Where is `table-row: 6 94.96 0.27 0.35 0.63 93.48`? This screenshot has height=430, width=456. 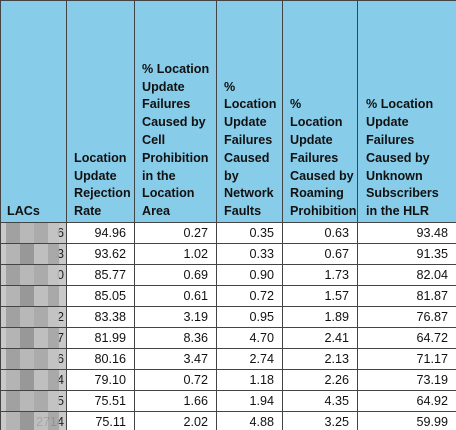 table-row: 6 94.96 0.27 0.35 0.63 93.48 is located at coordinates (228, 233).